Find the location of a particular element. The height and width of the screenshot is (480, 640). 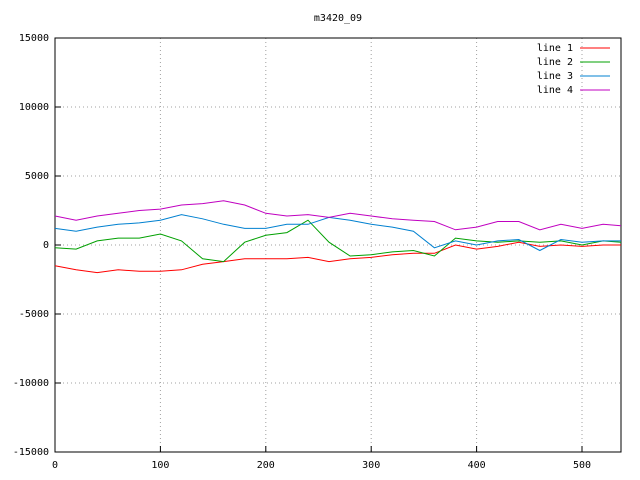

x-tick-label: 300 is located at coordinates (371, 465).